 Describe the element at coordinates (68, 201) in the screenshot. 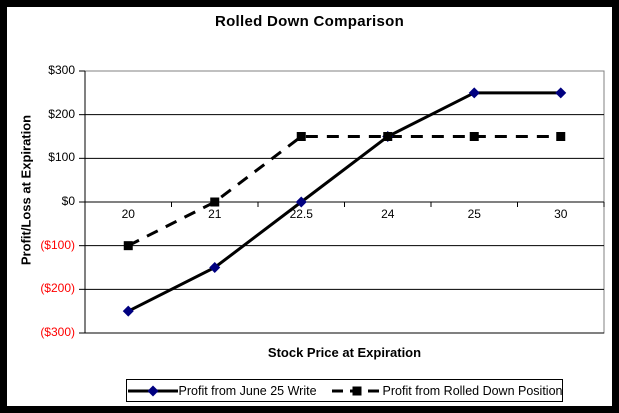

I see `y-tick-label: $0` at that location.